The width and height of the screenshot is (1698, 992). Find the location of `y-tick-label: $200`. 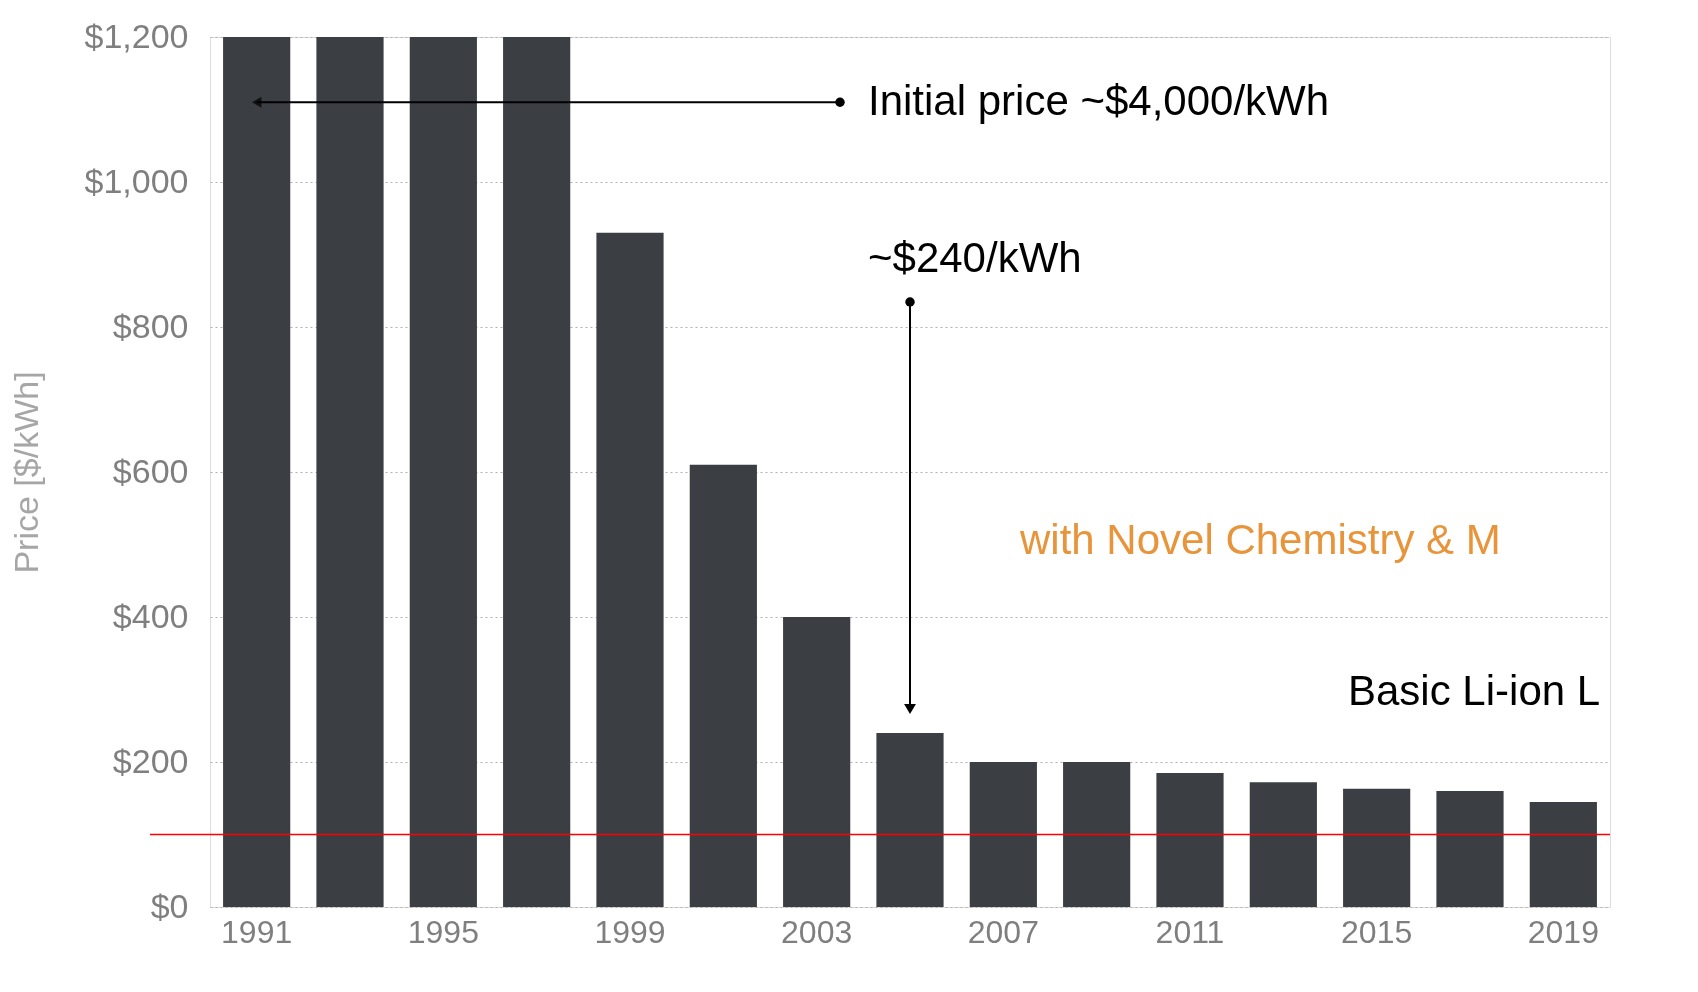

y-tick-label: $200 is located at coordinates (150, 760).